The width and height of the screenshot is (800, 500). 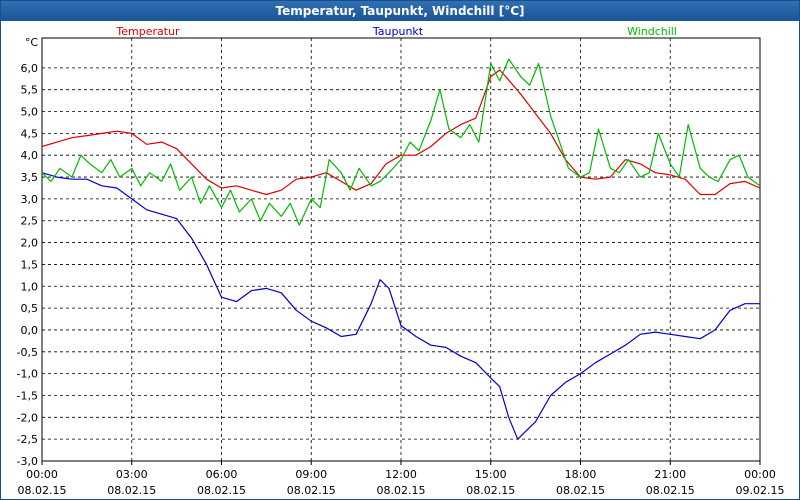 What do you see at coordinates (760, 490) in the screenshot?
I see `x-tick-date-label: 09.02.15` at bounding box center [760, 490].